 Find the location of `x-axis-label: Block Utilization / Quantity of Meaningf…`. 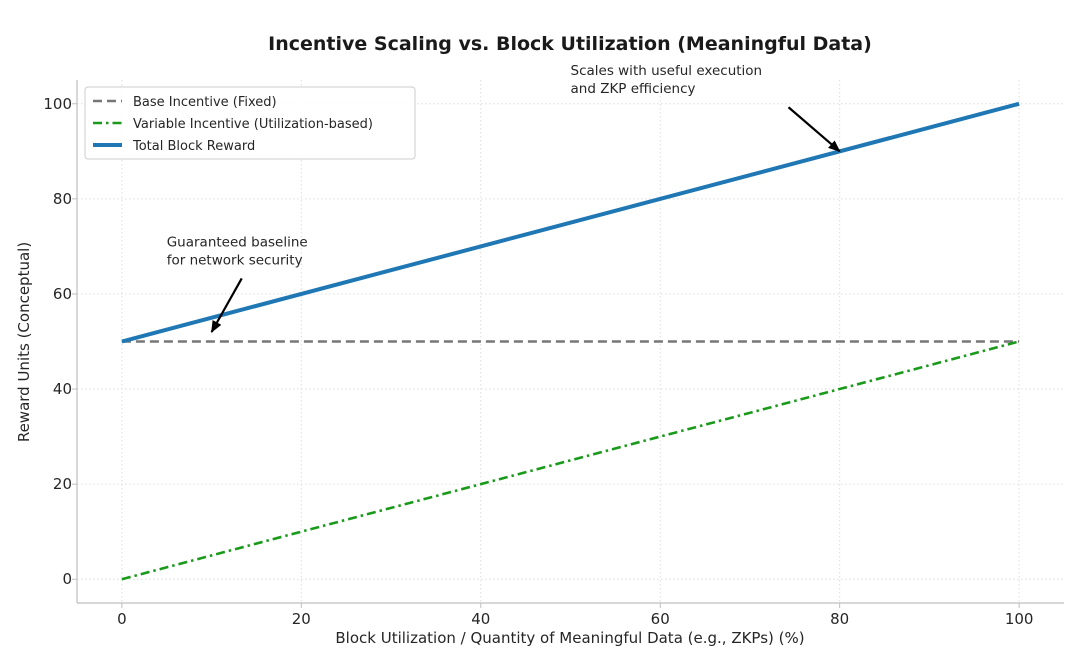

x-axis-label: Block Utilization / Quantity of Meaningf… is located at coordinates (569, 638).